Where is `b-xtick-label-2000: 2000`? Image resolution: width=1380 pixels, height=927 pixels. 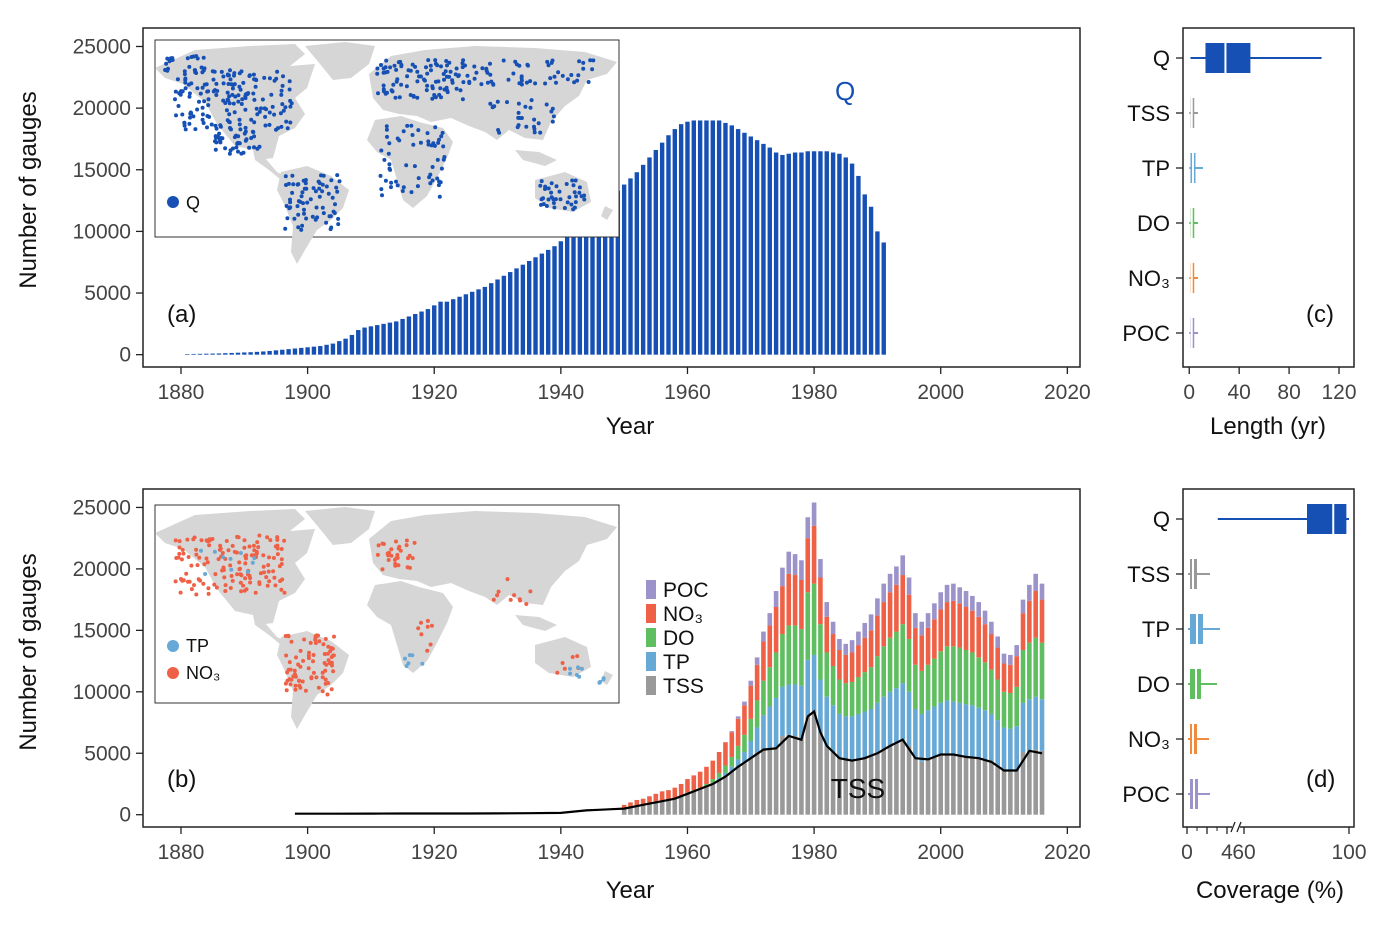
b-xtick-label-2000: 2000 is located at coordinates (940, 852).